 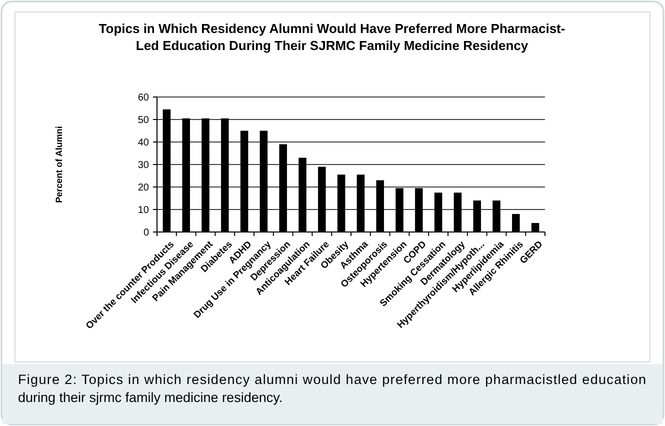 What do you see at coordinates (144, 165) in the screenshot?
I see `y-tick-label: 30` at bounding box center [144, 165].